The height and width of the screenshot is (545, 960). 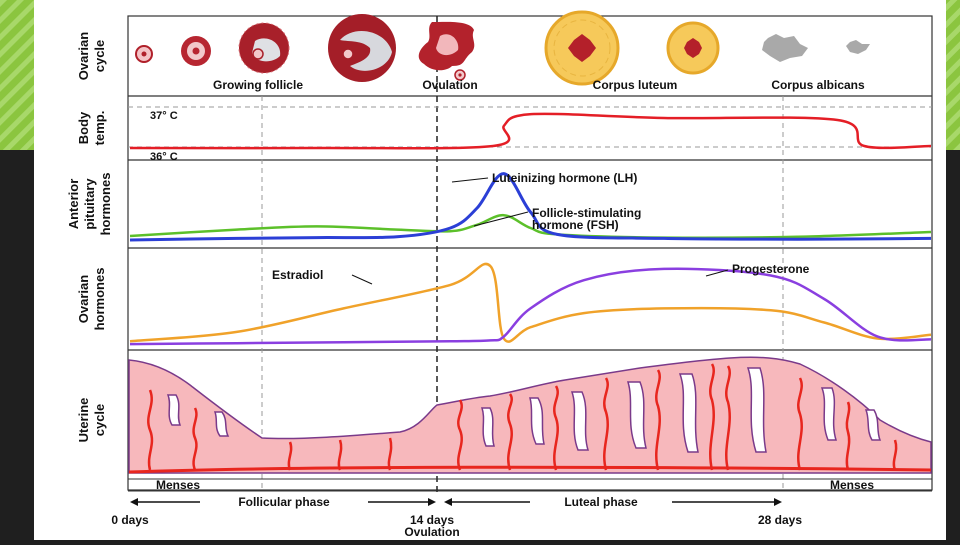 What do you see at coordinates (83, 127) in the screenshot?
I see `row-label-line: Body` at bounding box center [83, 127].